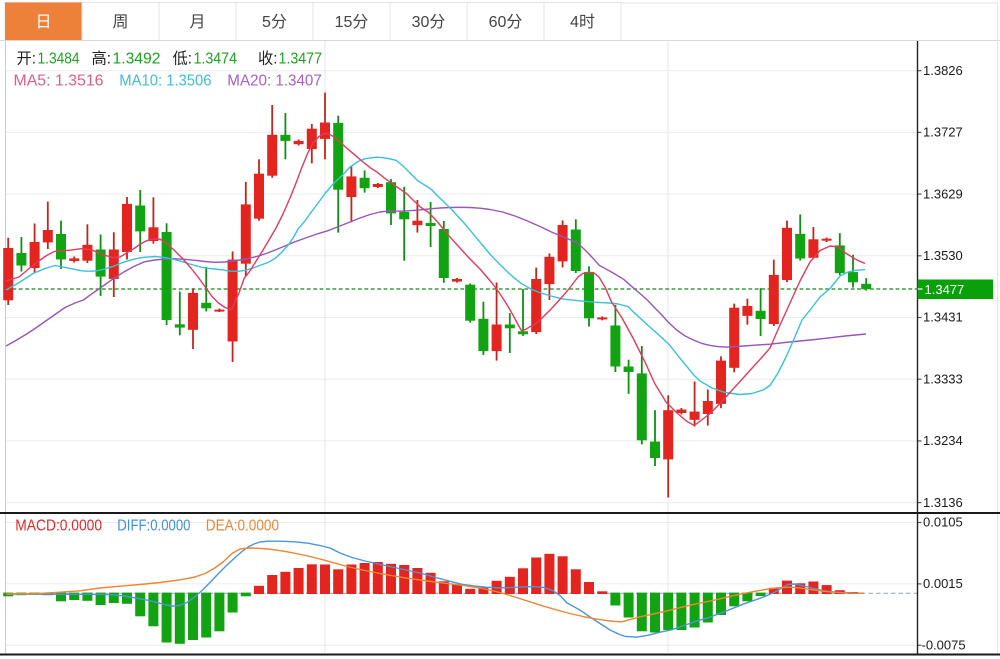 The height and width of the screenshot is (659, 1000). I want to click on svg-text: 收:, so click(268, 59).